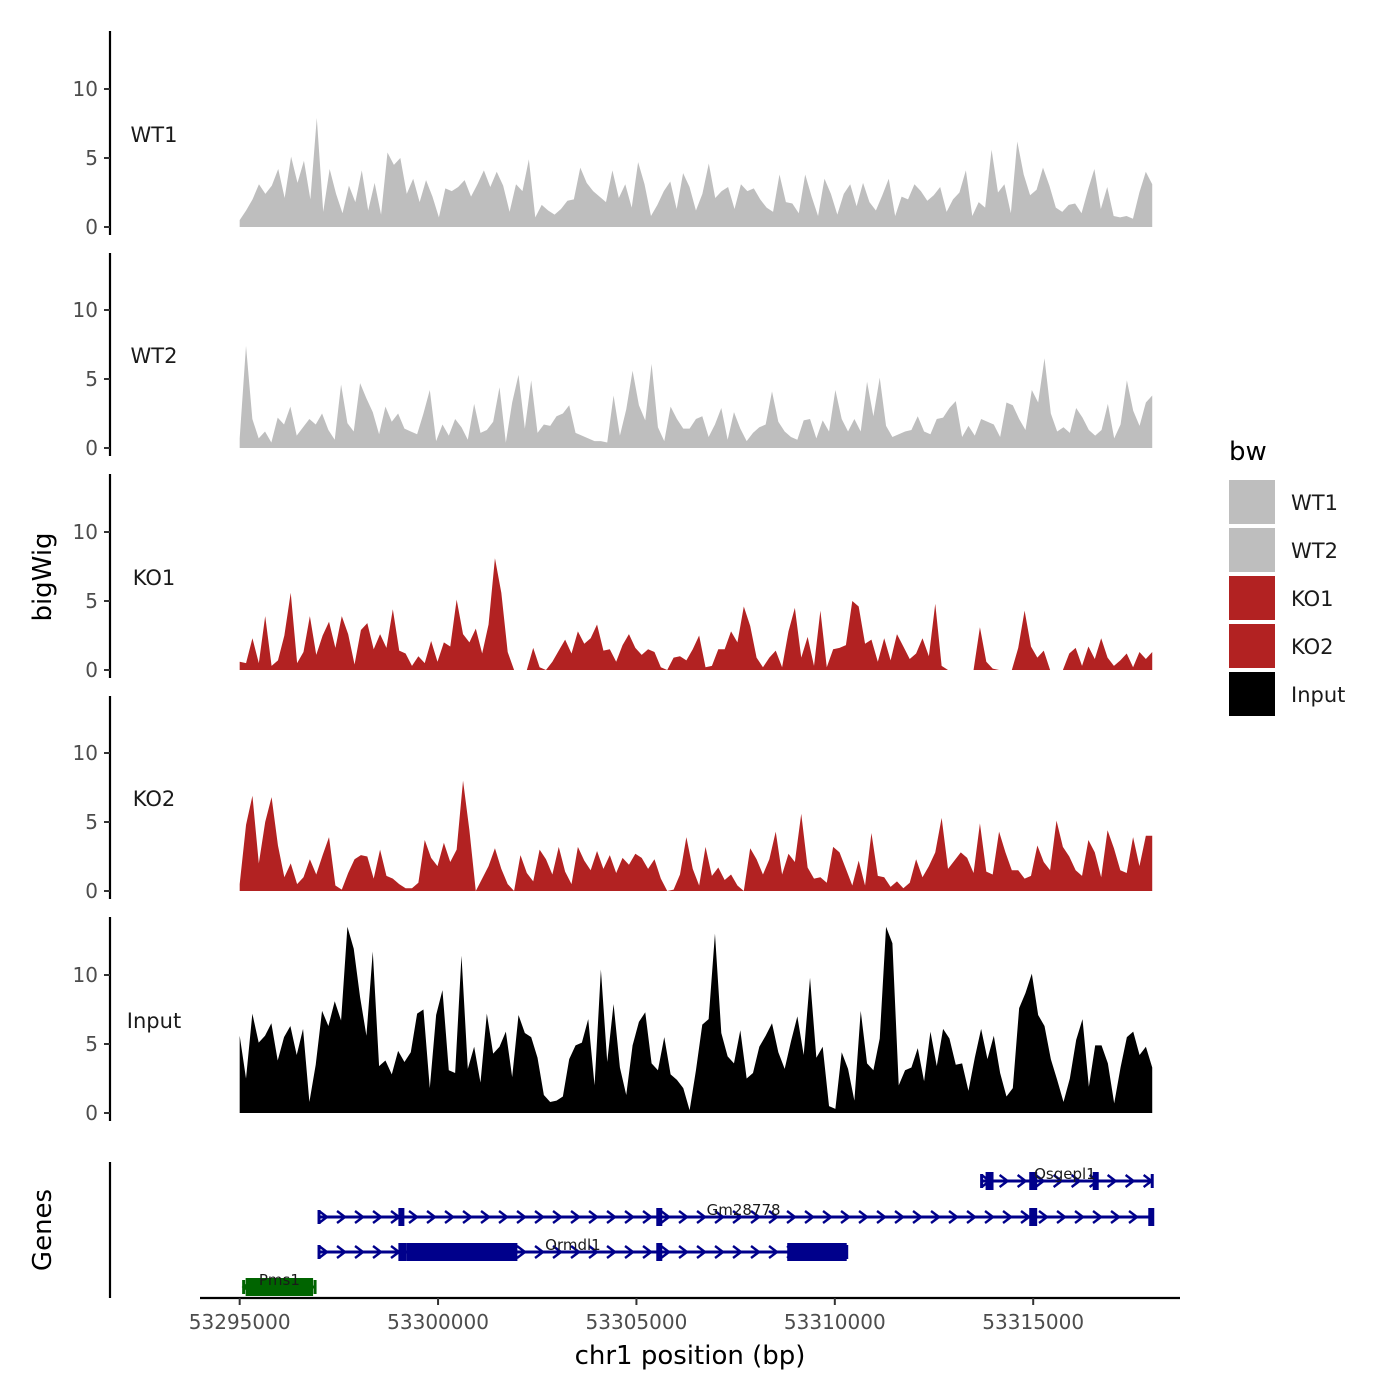 The height and width of the screenshot is (1400, 1400). What do you see at coordinates (696, 172) in the screenshot?
I see `signal-area-wt1` at bounding box center [696, 172].